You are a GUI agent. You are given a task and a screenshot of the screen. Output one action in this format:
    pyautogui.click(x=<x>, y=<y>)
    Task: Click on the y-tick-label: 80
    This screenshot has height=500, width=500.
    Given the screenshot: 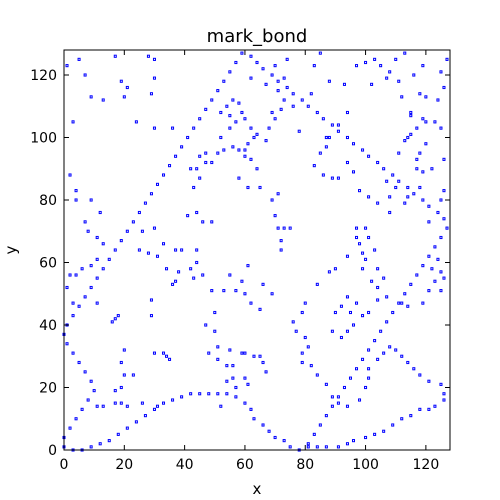 What is the action you would take?
    pyautogui.click(x=48, y=201)
    